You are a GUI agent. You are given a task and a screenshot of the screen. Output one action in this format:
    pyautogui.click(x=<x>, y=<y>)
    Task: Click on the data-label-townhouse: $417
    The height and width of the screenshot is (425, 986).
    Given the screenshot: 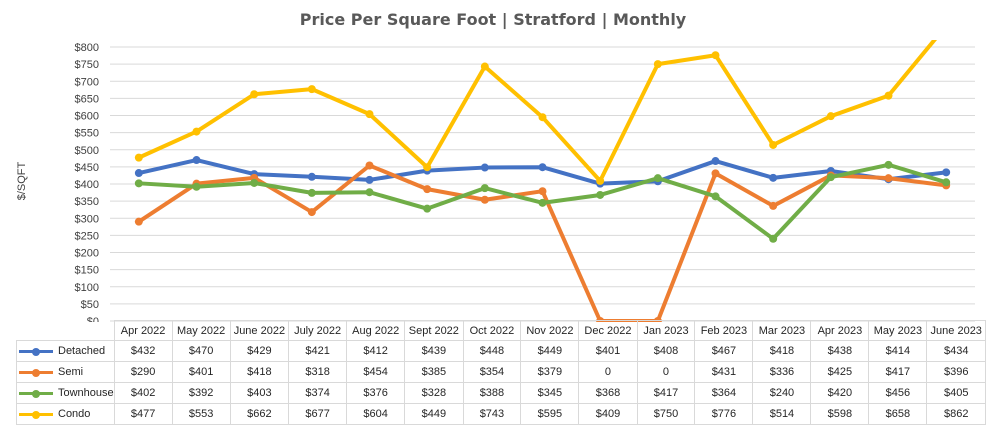 What is the action you would take?
    pyautogui.click(x=666, y=393)
    